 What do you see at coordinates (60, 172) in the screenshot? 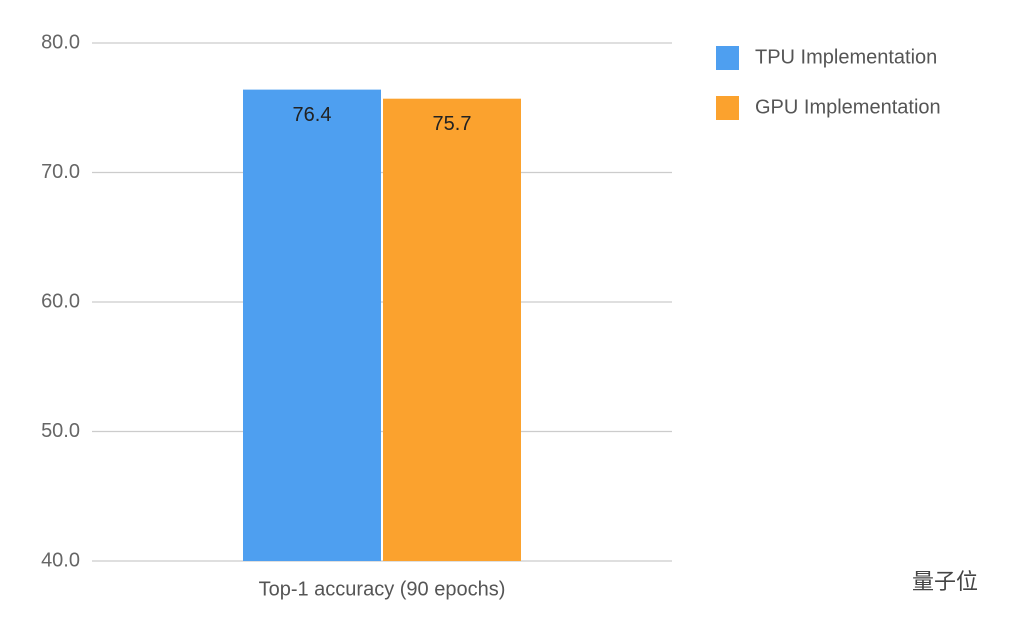
I see `y-tick-label: 70.0` at bounding box center [60, 172].